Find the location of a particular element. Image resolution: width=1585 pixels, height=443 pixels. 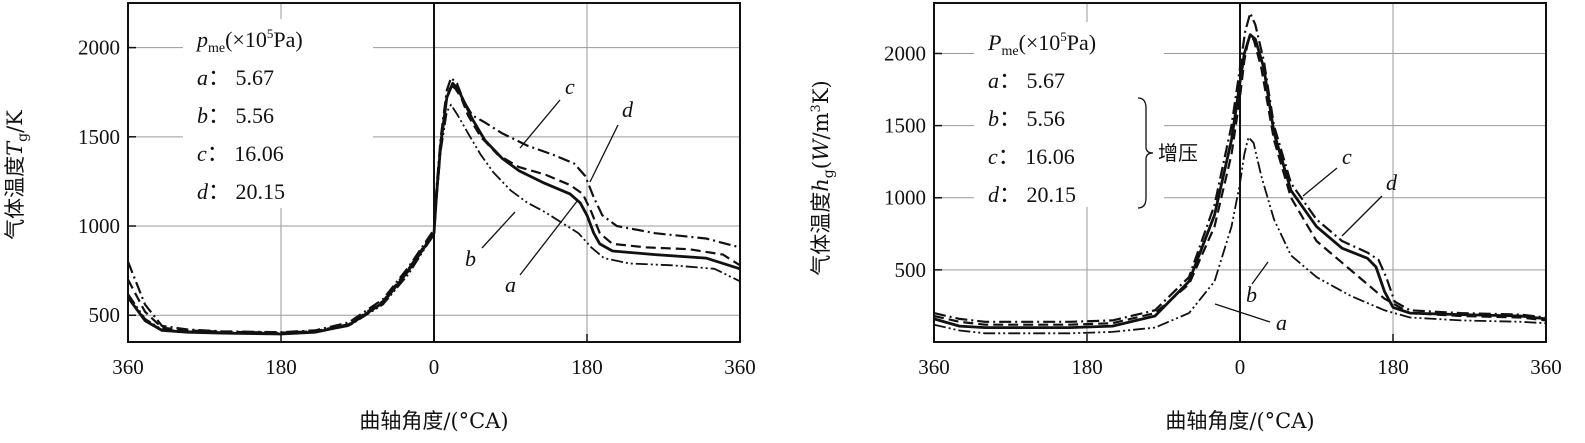

y-axis-label-left: 气体温度Tg/K is located at coordinates (17, 175).